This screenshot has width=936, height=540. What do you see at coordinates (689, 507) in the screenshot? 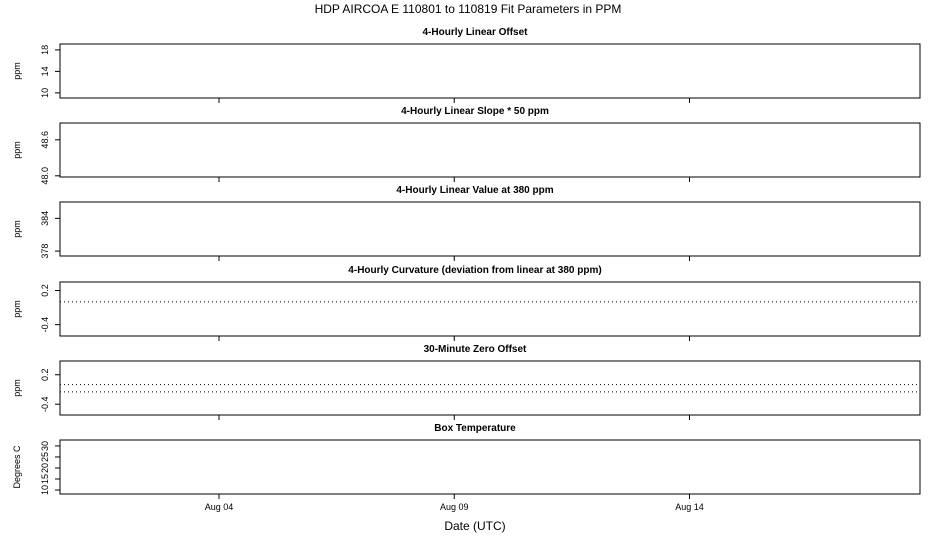
I see `x-tick-label: Aug 14` at bounding box center [689, 507].